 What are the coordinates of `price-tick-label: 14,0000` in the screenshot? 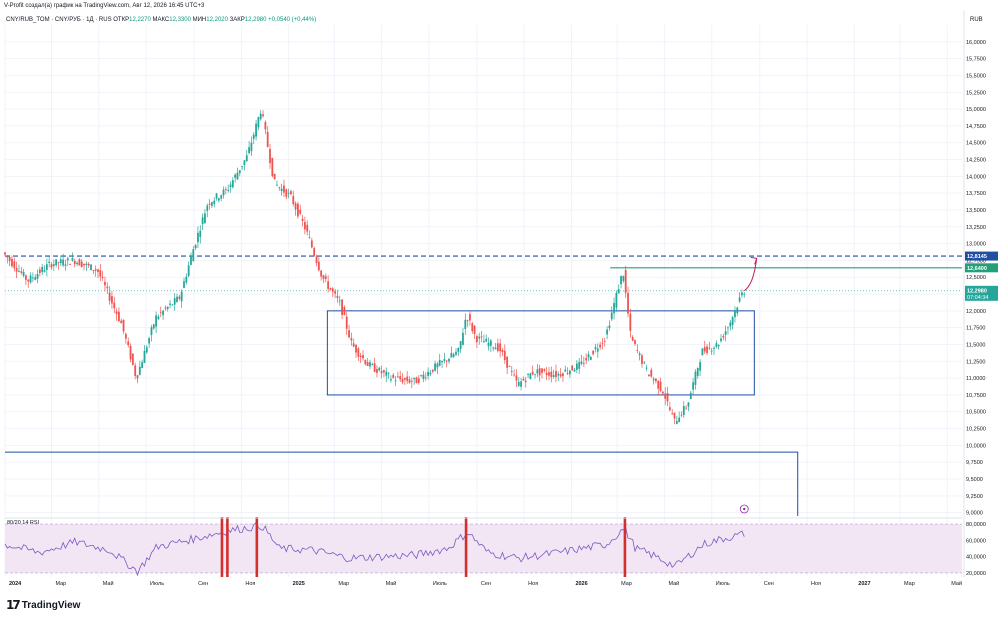 It's located at (976, 177).